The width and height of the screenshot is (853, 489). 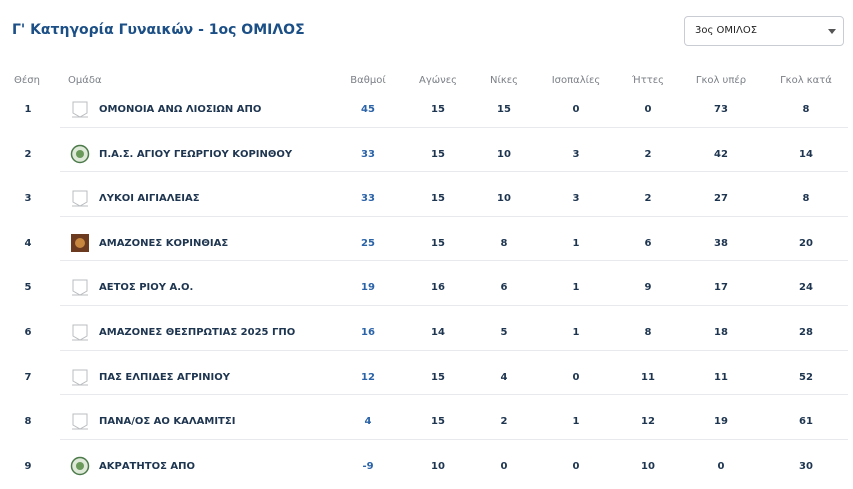 What do you see at coordinates (368, 466) in the screenshot?
I see `cell: -9` at bounding box center [368, 466].